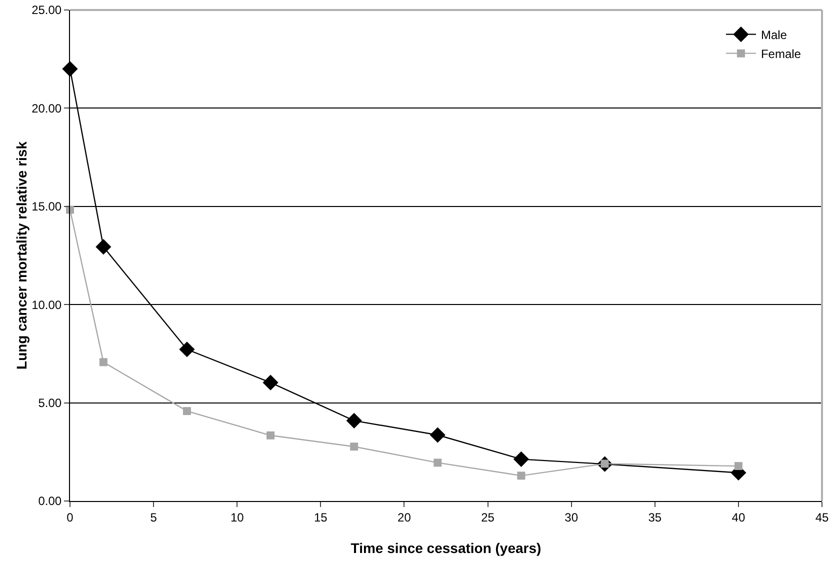 This screenshot has width=832, height=561. Describe the element at coordinates (655, 517) in the screenshot. I see `x-tick-label: 35` at that location.